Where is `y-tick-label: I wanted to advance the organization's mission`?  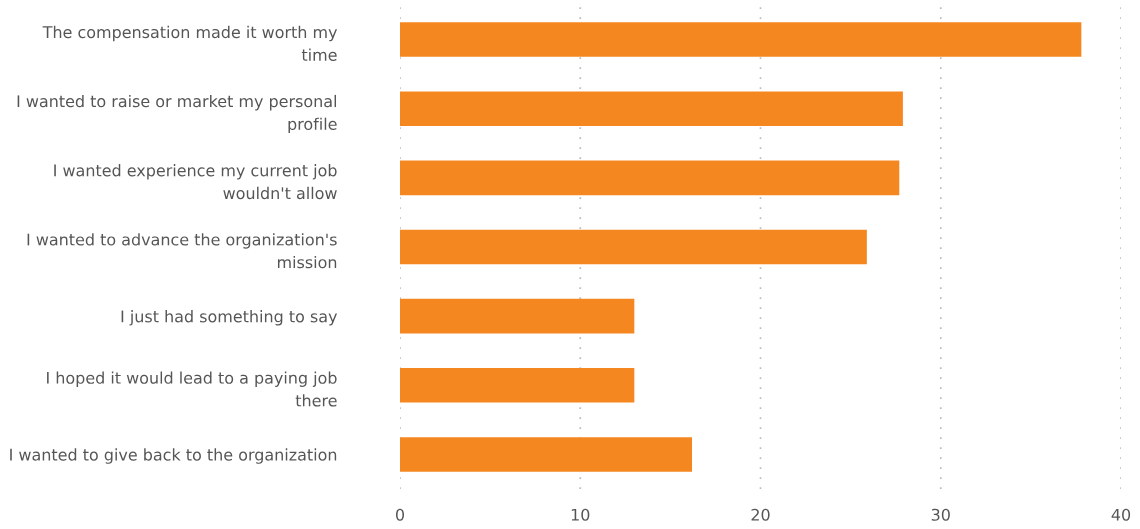
y-tick-label: I wanted to advance the organization's mission is located at coordinates (182, 251).